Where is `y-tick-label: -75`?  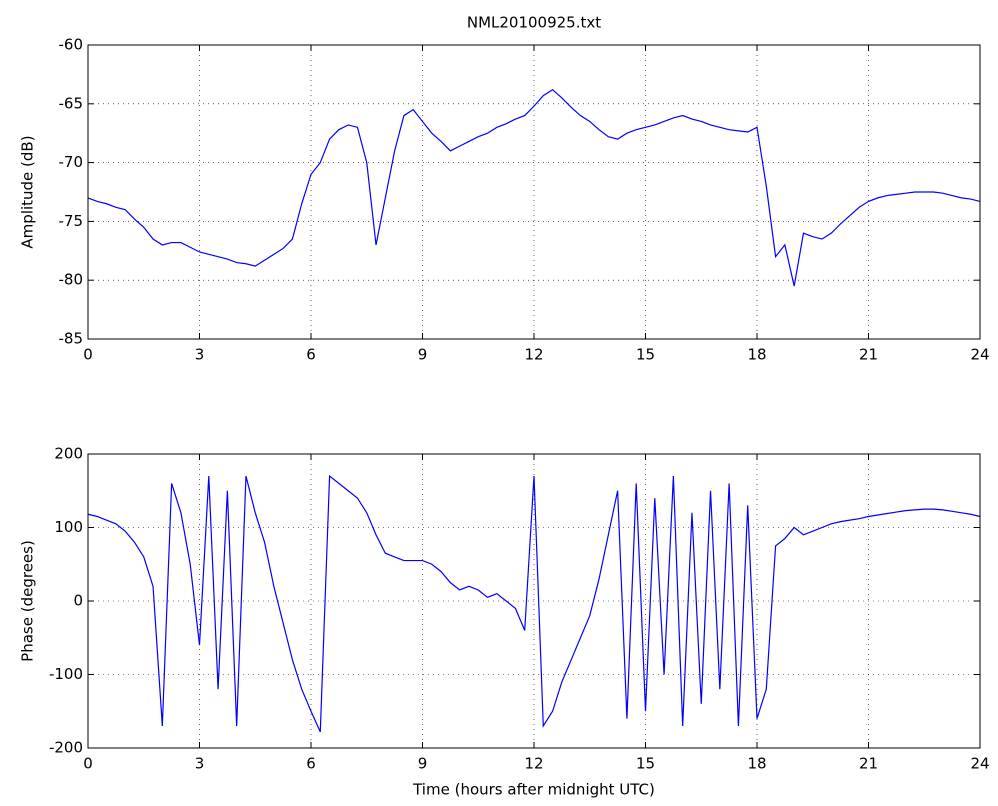
y-tick-label: -75 is located at coordinates (71, 221).